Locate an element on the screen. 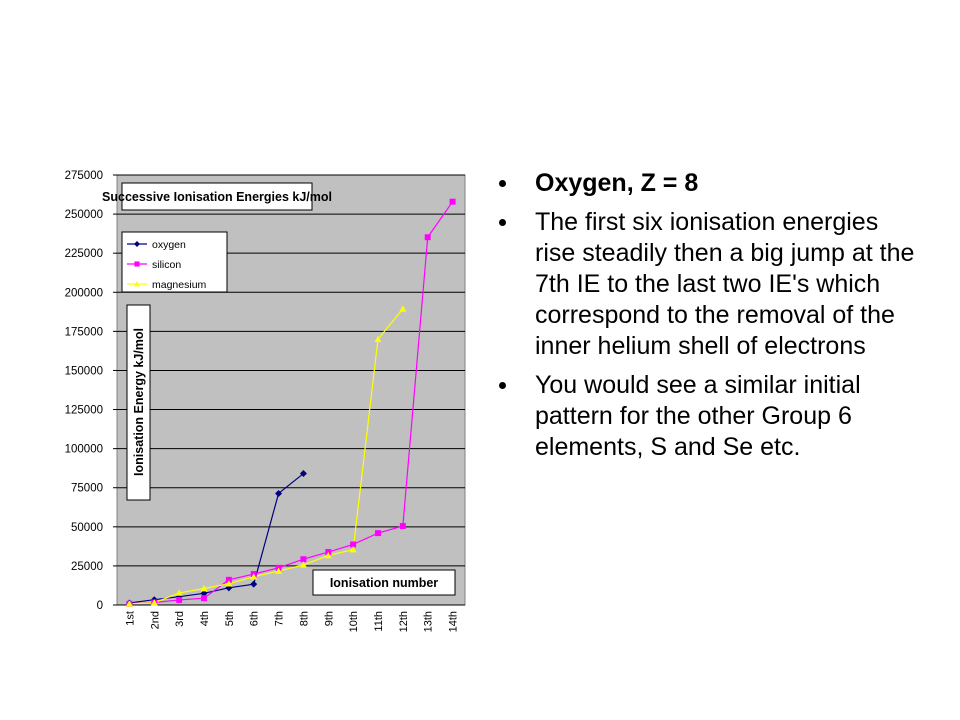 This screenshot has height=720, width=960. y-tick-label: 0 is located at coordinates (100, 606).